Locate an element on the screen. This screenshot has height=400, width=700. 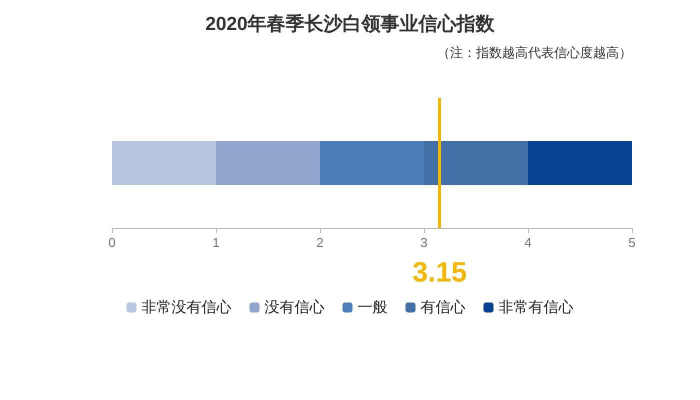
x-tick-label: 2 is located at coordinates (320, 242).